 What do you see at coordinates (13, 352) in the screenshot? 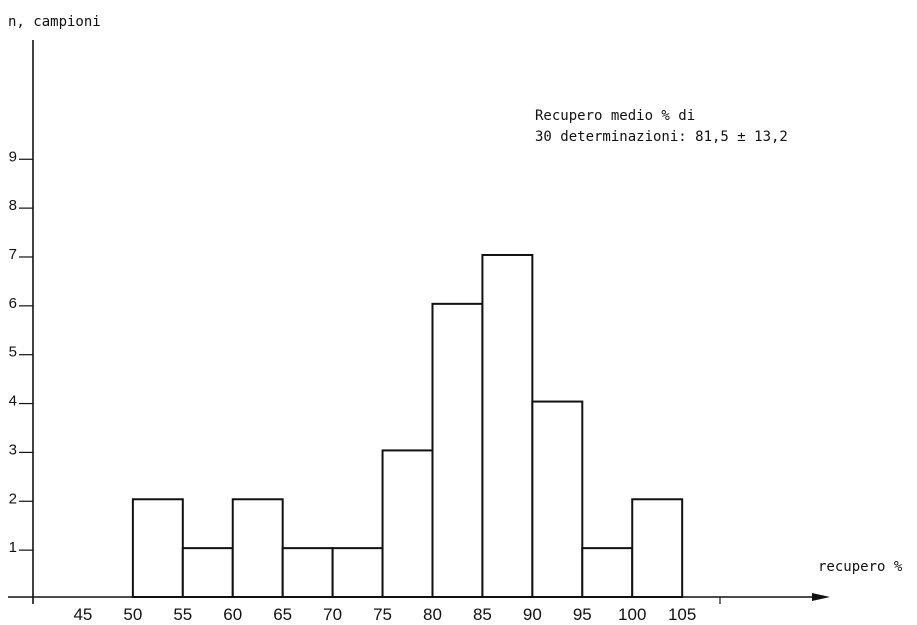
I see `y-tick-label-5: 5` at bounding box center [13, 352].